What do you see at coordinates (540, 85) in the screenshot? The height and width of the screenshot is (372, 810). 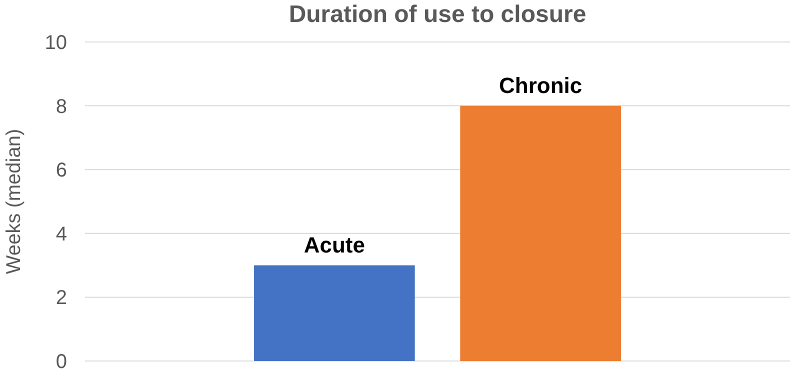 I see `x-tick-label: Chronic` at bounding box center [540, 85].